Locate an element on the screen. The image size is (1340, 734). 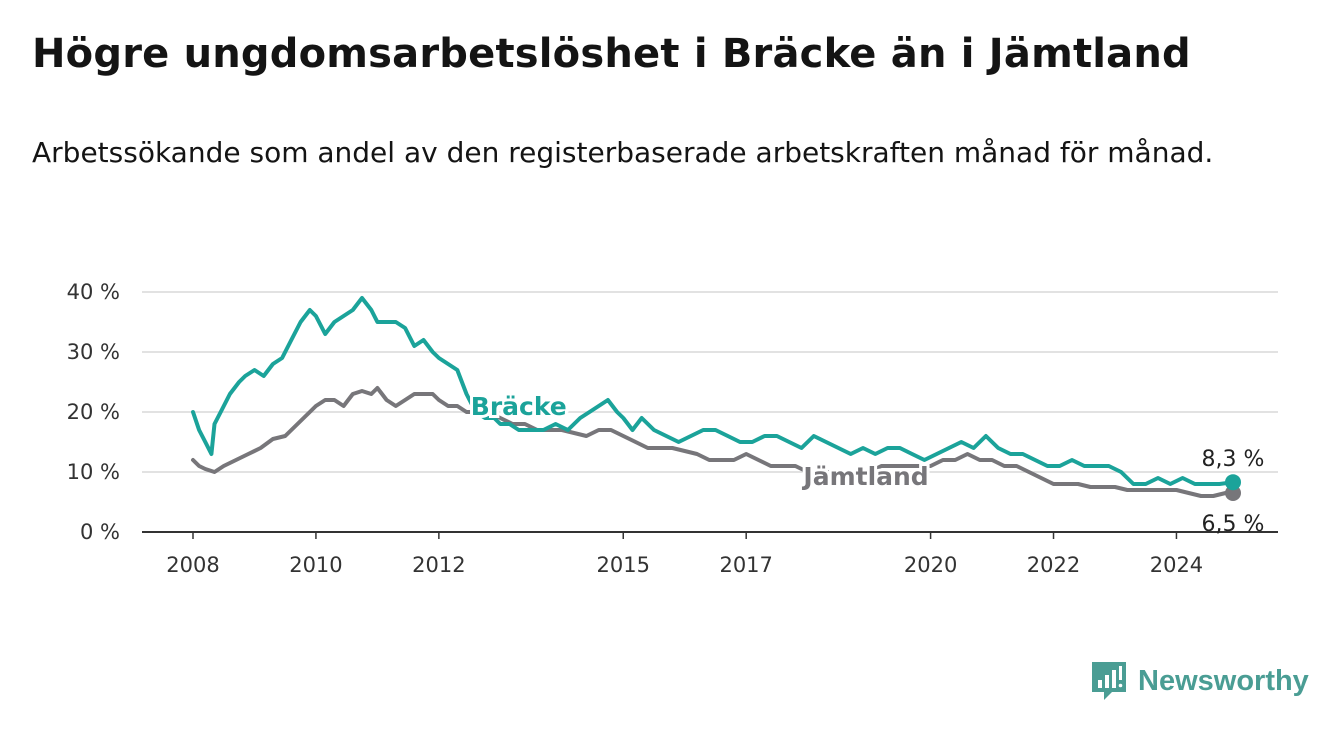
series-label-jamtland: Jämtland is located at coordinates (864, 476).